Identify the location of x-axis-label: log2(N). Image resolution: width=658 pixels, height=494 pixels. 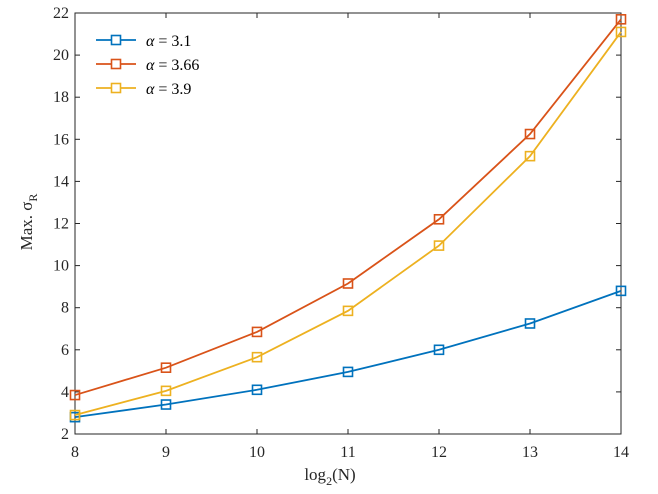
(329, 476).